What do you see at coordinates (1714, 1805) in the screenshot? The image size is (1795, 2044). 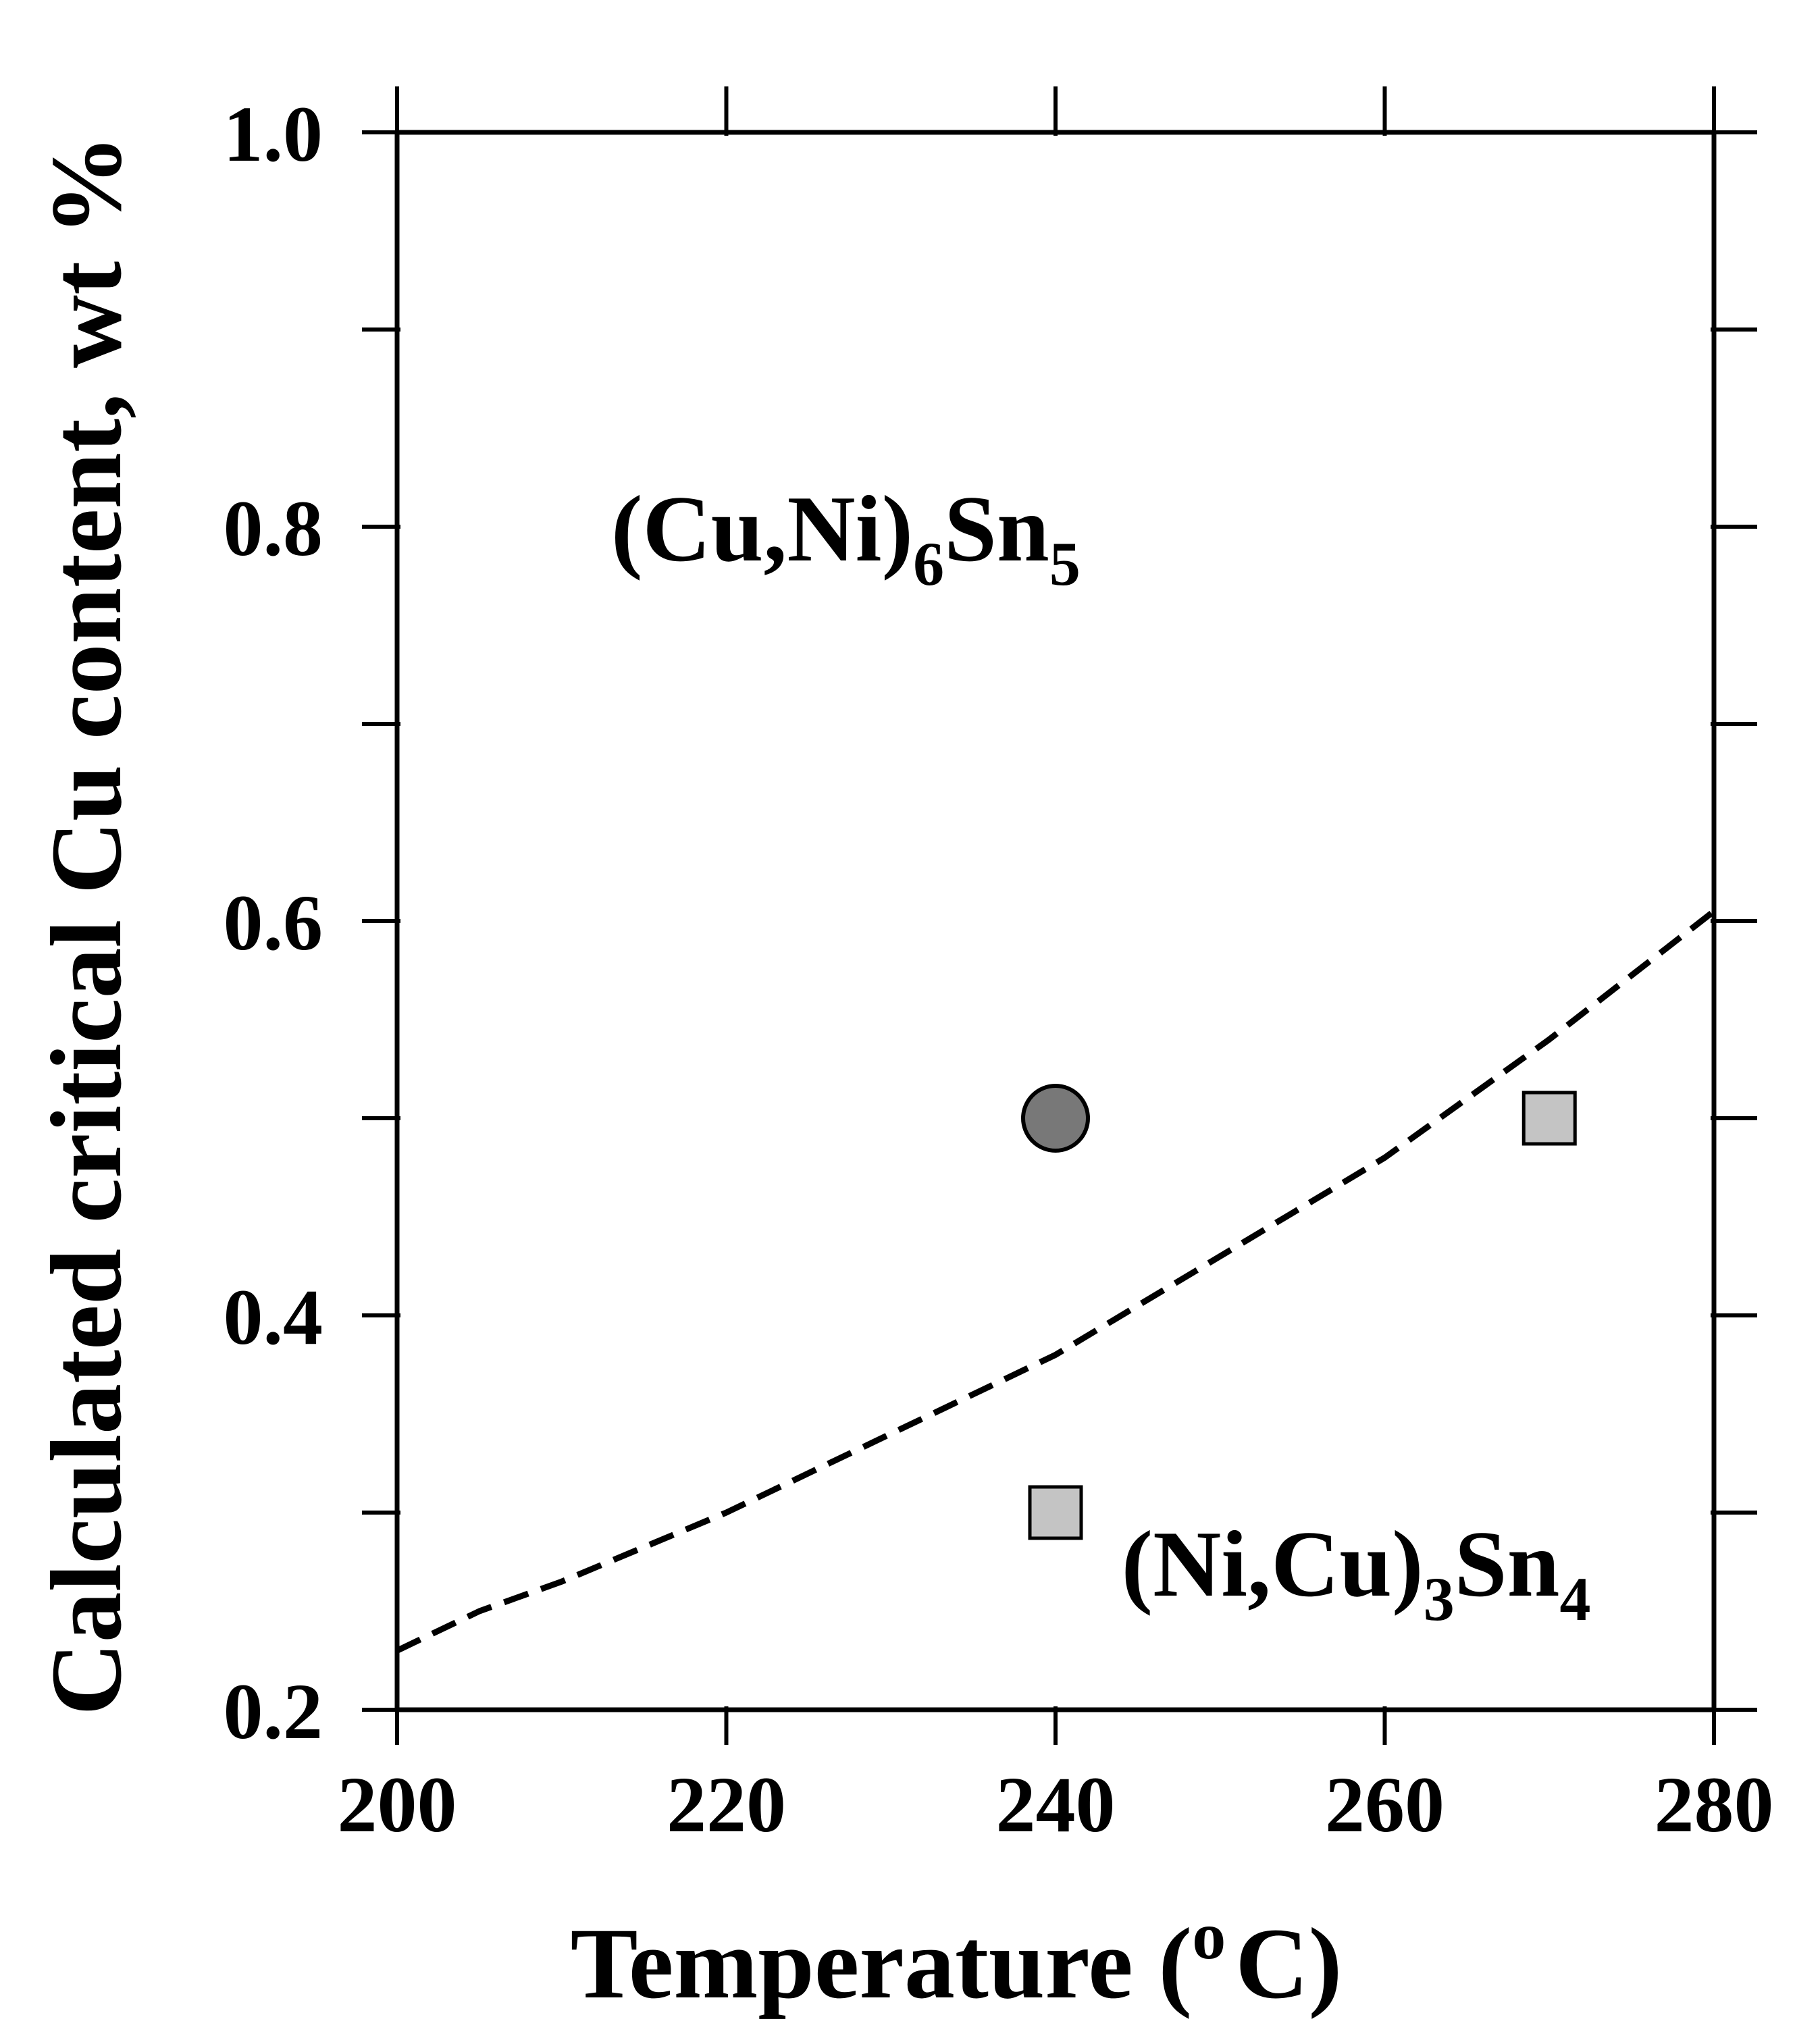 I see `x-tick-label: 280` at bounding box center [1714, 1805].